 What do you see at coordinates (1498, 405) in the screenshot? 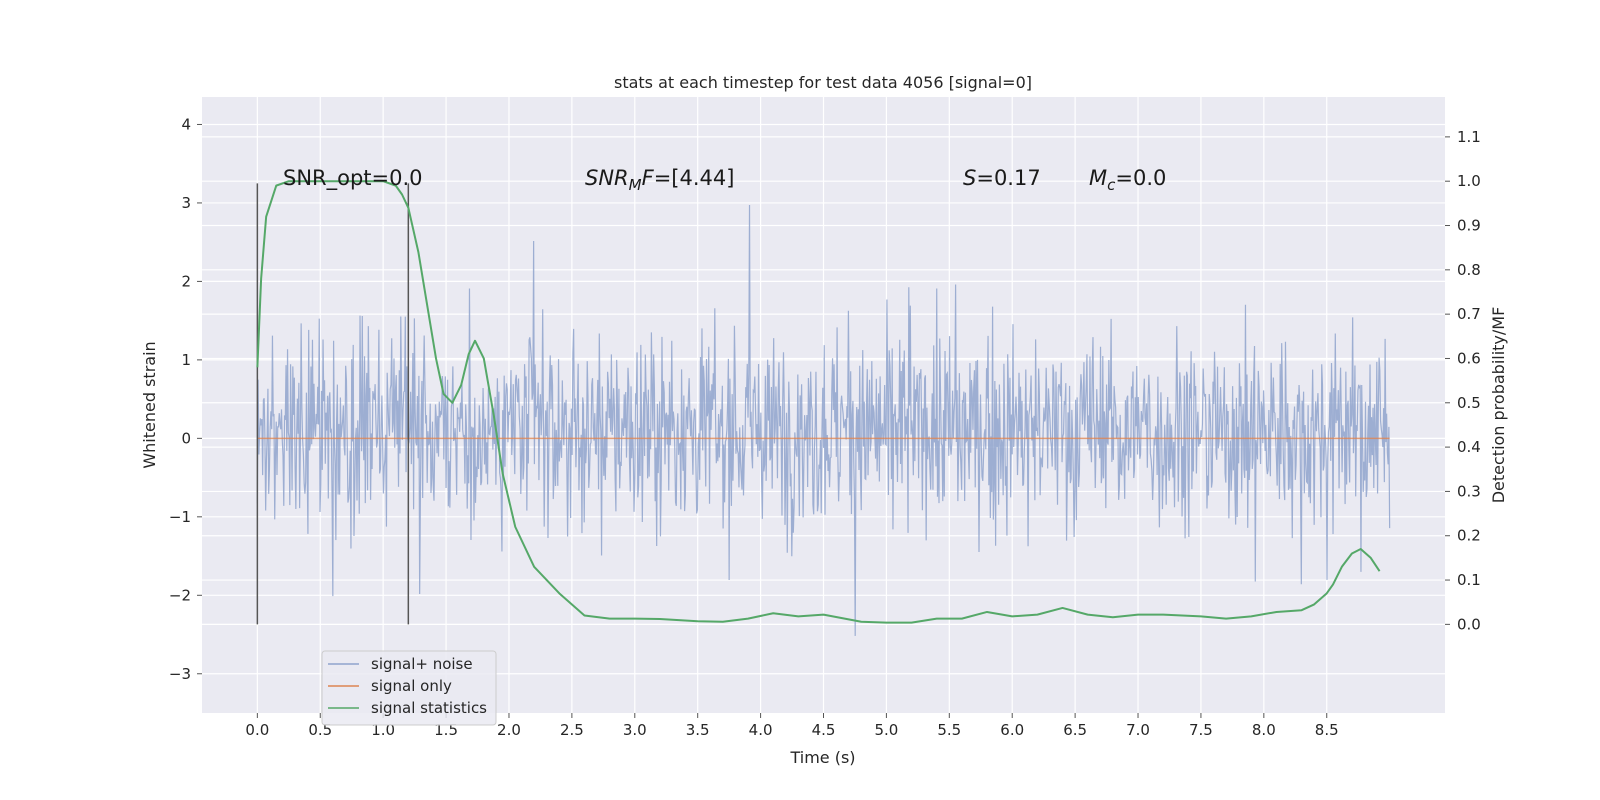
I see `y-right-axis-label: Detection probability/MF` at bounding box center [1498, 405].